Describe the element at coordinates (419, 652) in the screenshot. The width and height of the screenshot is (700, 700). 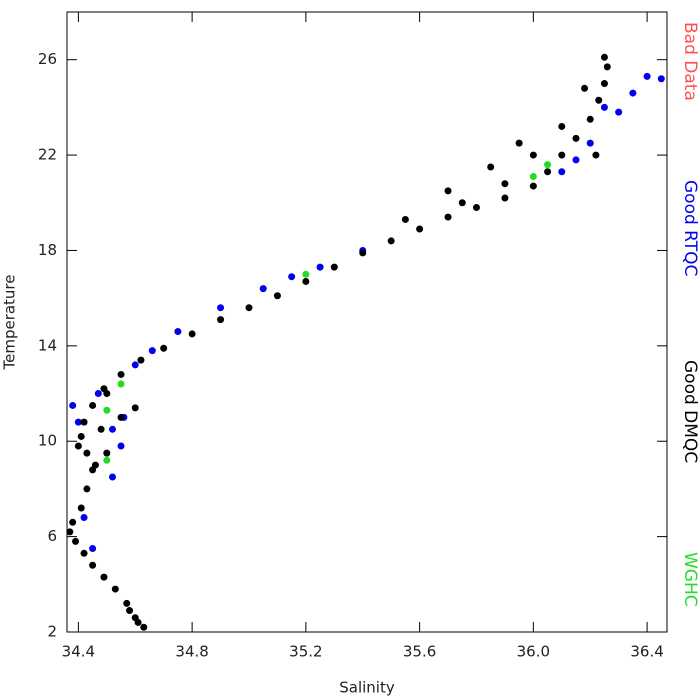
I see `x-tick-label: 35.6` at that location.